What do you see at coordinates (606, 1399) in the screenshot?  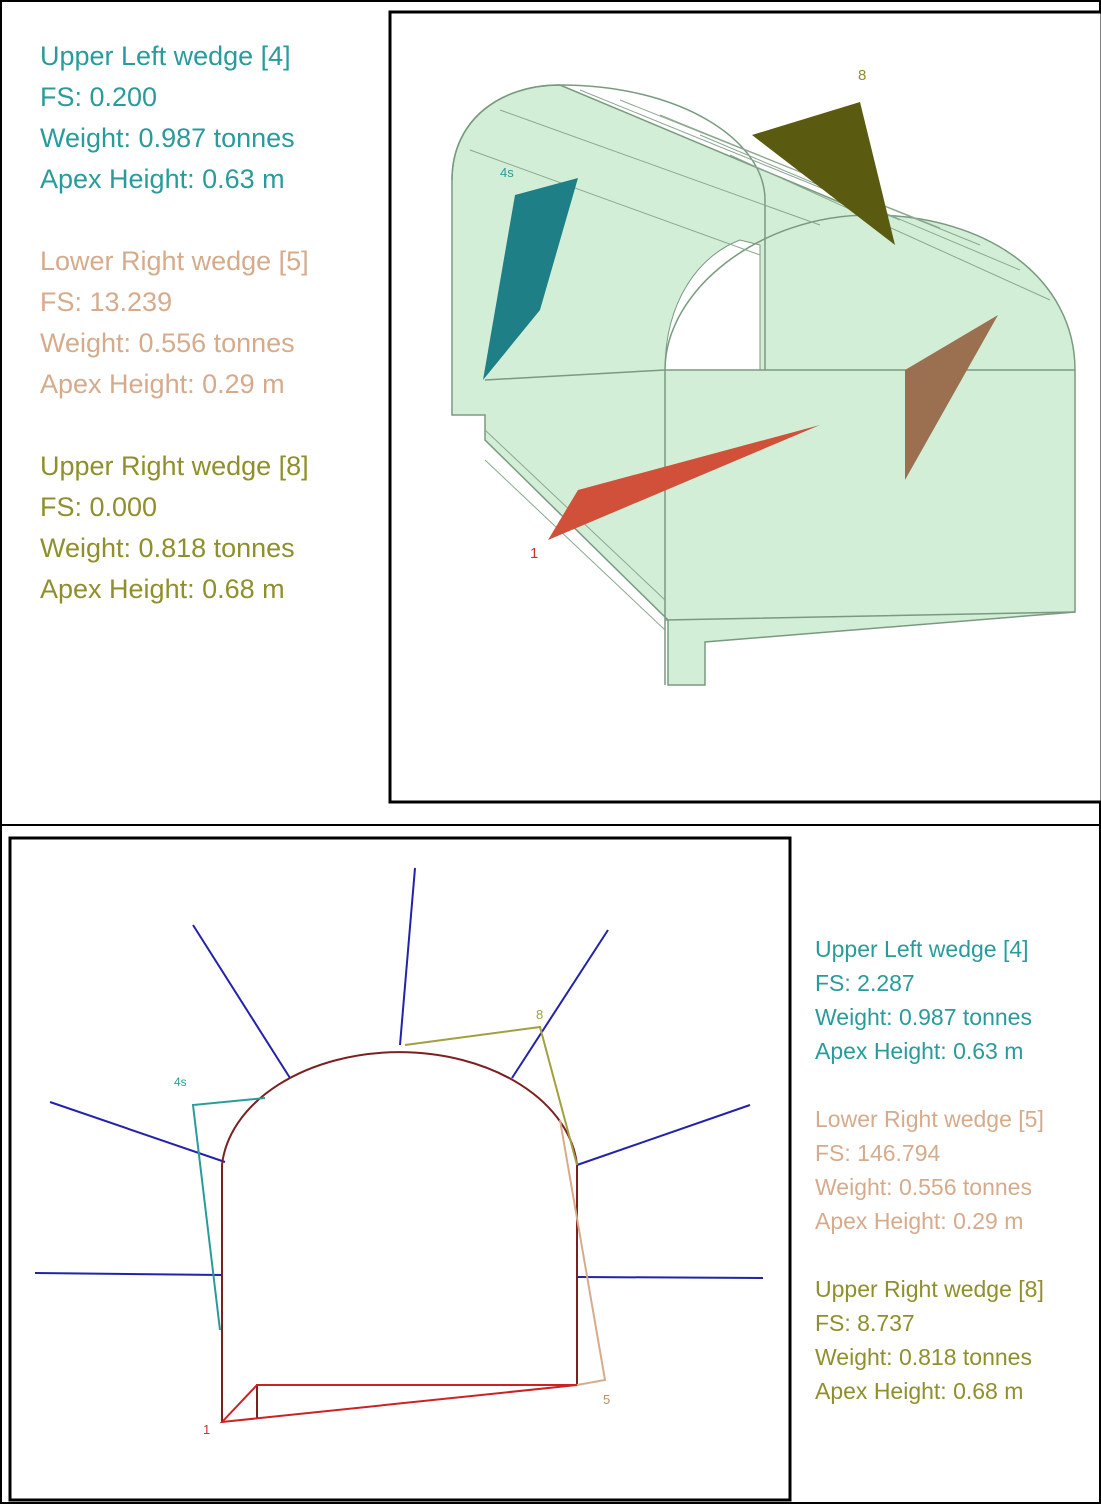 I see `wedge-label: 5` at bounding box center [606, 1399].